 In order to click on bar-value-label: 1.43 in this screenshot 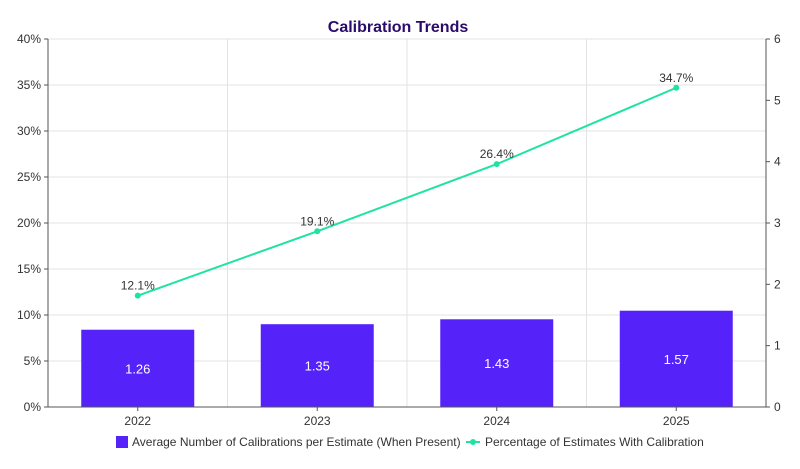, I will do `click(496, 363)`.